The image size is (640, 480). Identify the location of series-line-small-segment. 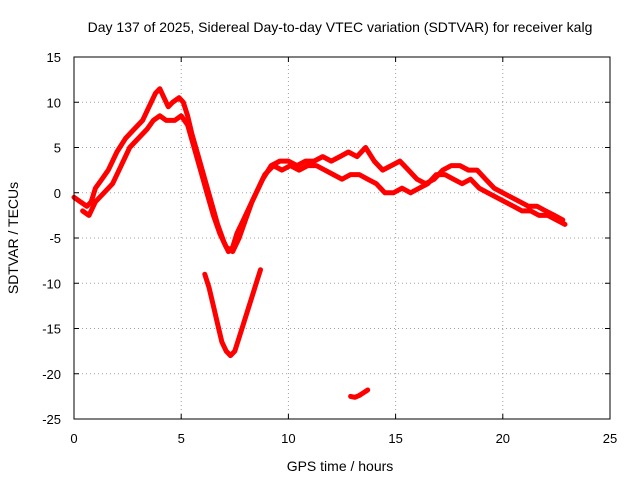
(359, 393).